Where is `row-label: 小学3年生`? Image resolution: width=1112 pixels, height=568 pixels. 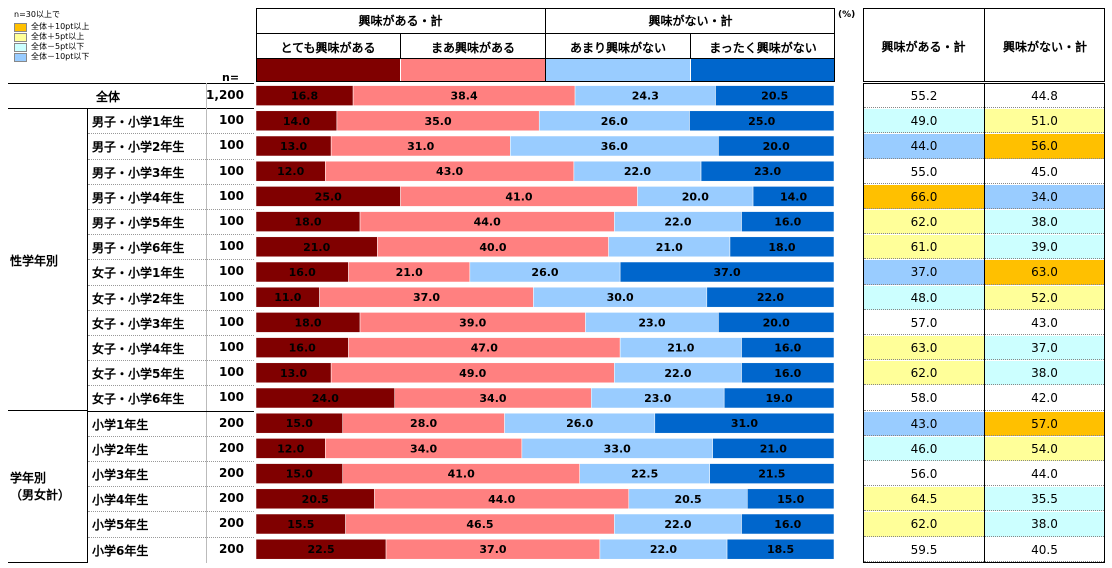
row-label: 小学3年生 is located at coordinates (120, 475).